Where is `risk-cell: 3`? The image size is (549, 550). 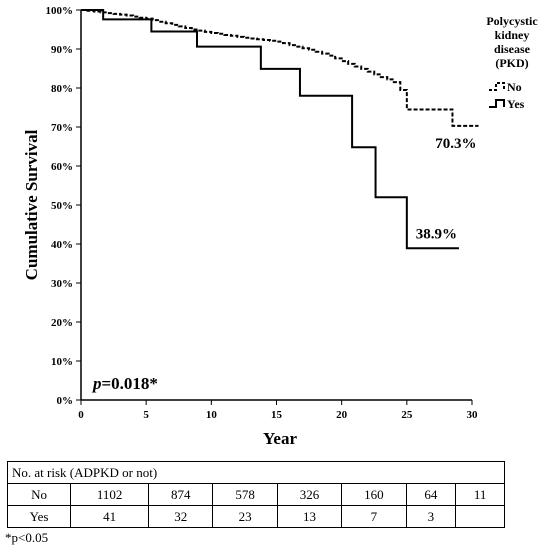
risk-cell: 3 is located at coordinates (431, 516).